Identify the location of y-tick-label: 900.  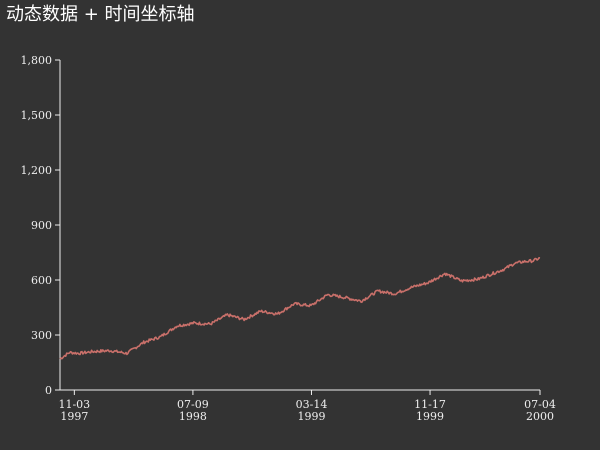
(41, 225).